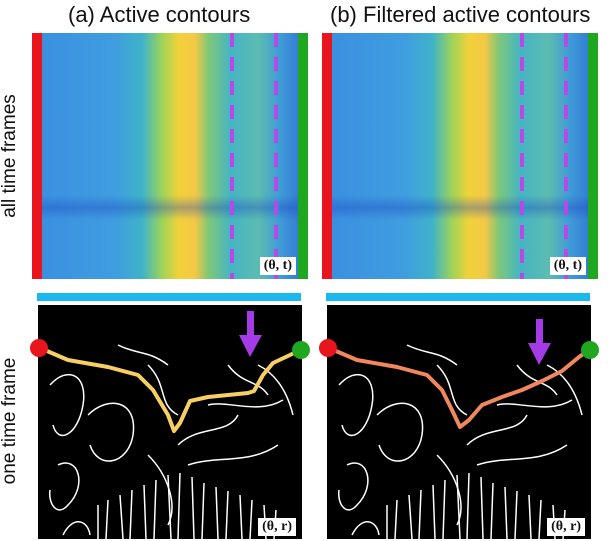  Describe the element at coordinates (567, 266) in the screenshot. I see `coord-label-theta-t-b: (θ, t)` at that location.